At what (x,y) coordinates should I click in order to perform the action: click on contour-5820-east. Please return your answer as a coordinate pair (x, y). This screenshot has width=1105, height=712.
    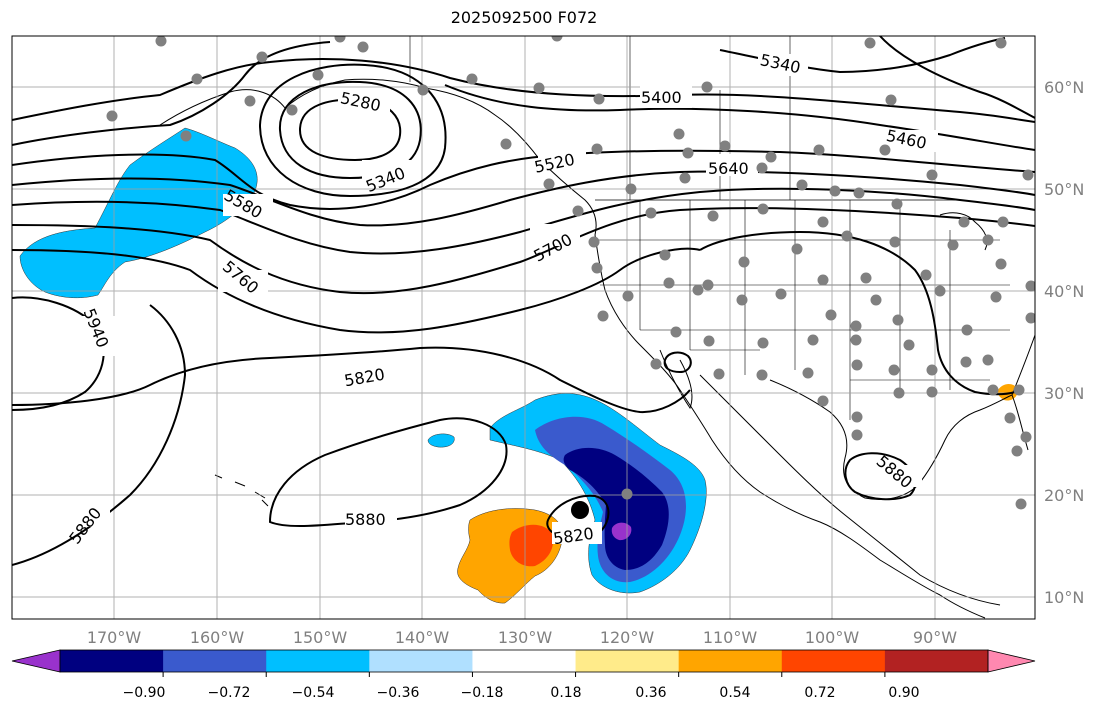
    Looking at the image, I should click on (857, 313).